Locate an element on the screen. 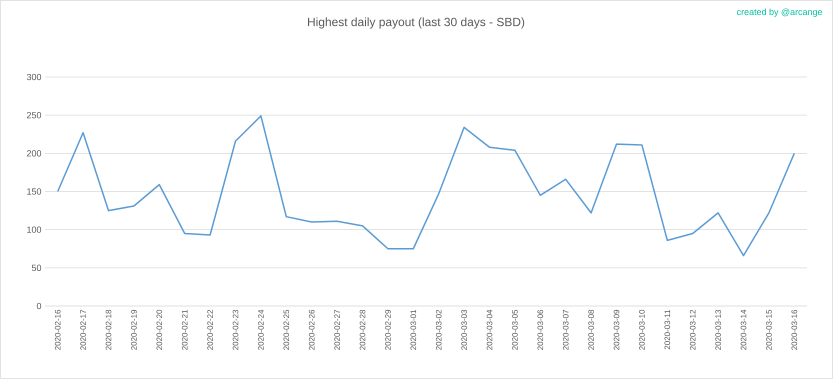 The width and height of the screenshot is (833, 379). y-tick-label: 150 is located at coordinates (34, 191).